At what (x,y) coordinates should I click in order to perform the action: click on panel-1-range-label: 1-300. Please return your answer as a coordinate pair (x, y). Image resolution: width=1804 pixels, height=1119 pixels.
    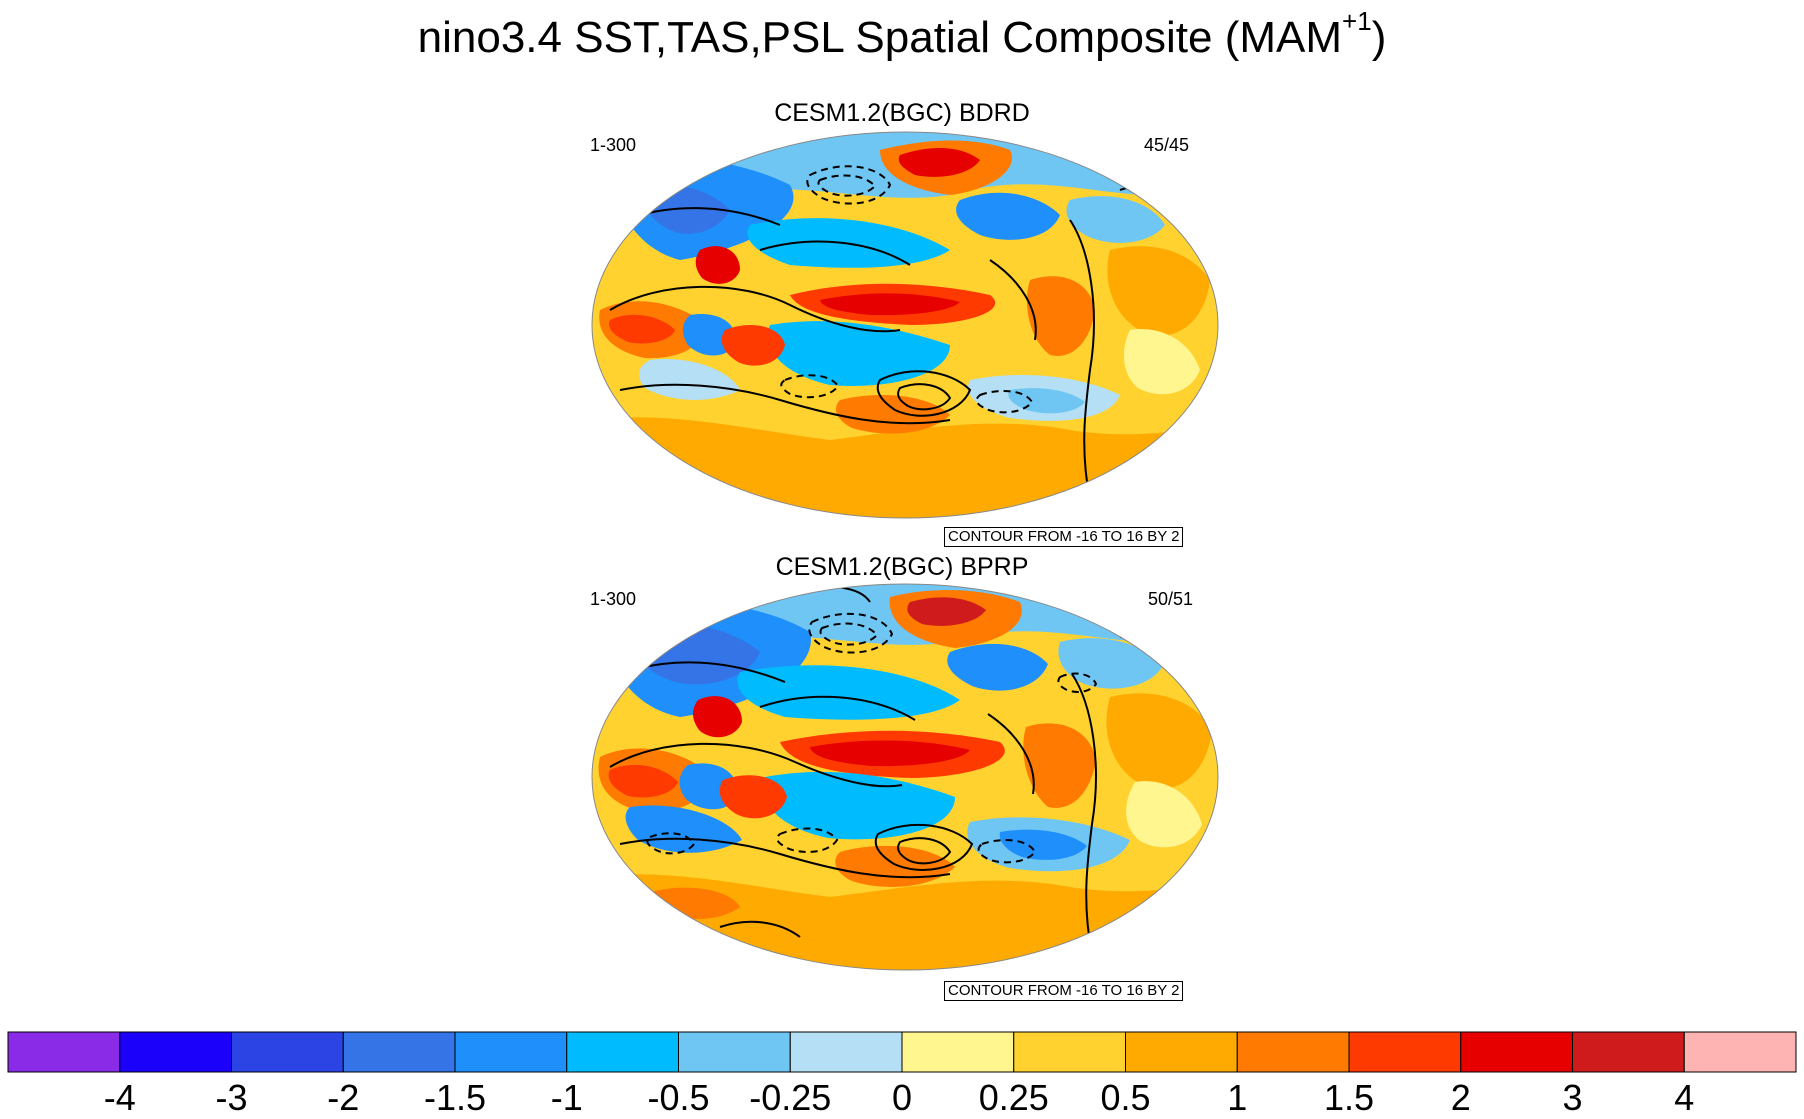
    Looking at the image, I should click on (613, 145).